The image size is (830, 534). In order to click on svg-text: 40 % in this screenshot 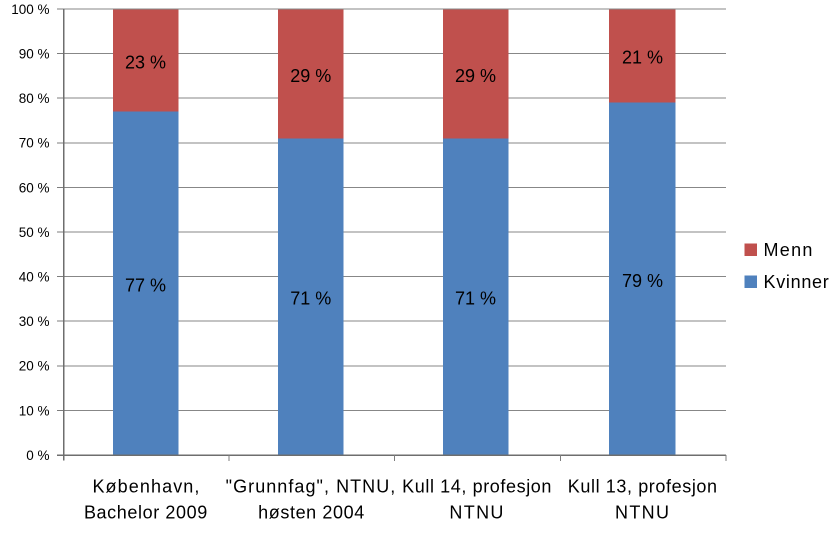, I will do `click(34, 277)`.